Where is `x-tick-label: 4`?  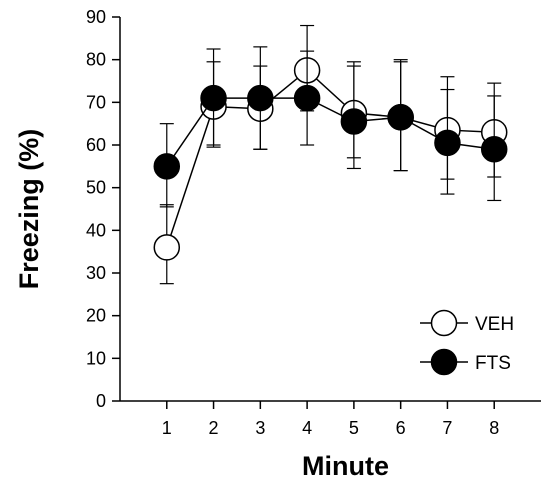 x-tick-label: 4 is located at coordinates (307, 428).